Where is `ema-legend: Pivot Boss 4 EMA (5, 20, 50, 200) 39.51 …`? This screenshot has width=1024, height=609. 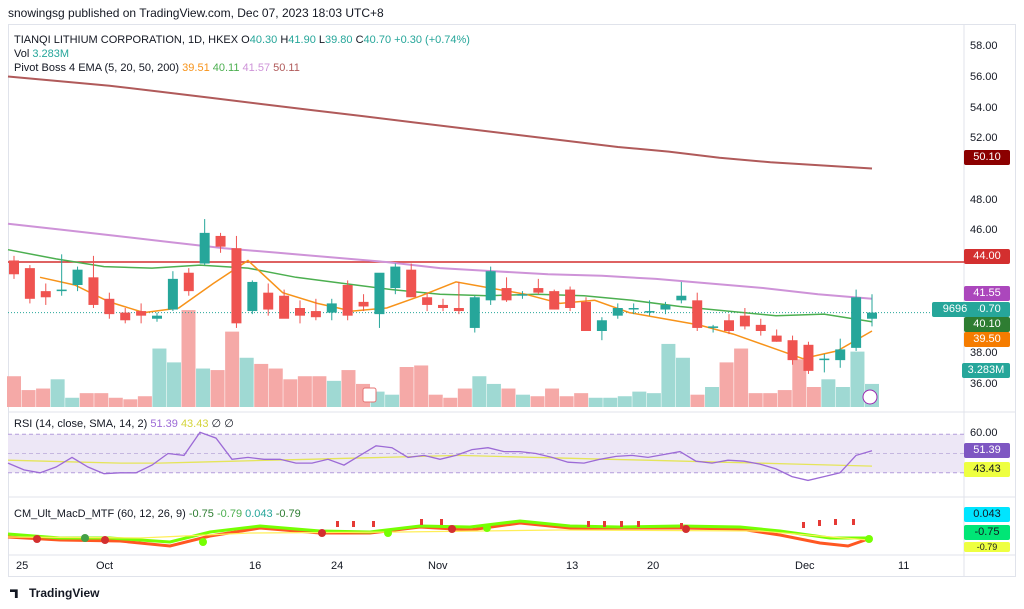 ema-legend: Pivot Boss 4 EMA (5, 20, 50, 200) 39.51 … is located at coordinates (157, 68).